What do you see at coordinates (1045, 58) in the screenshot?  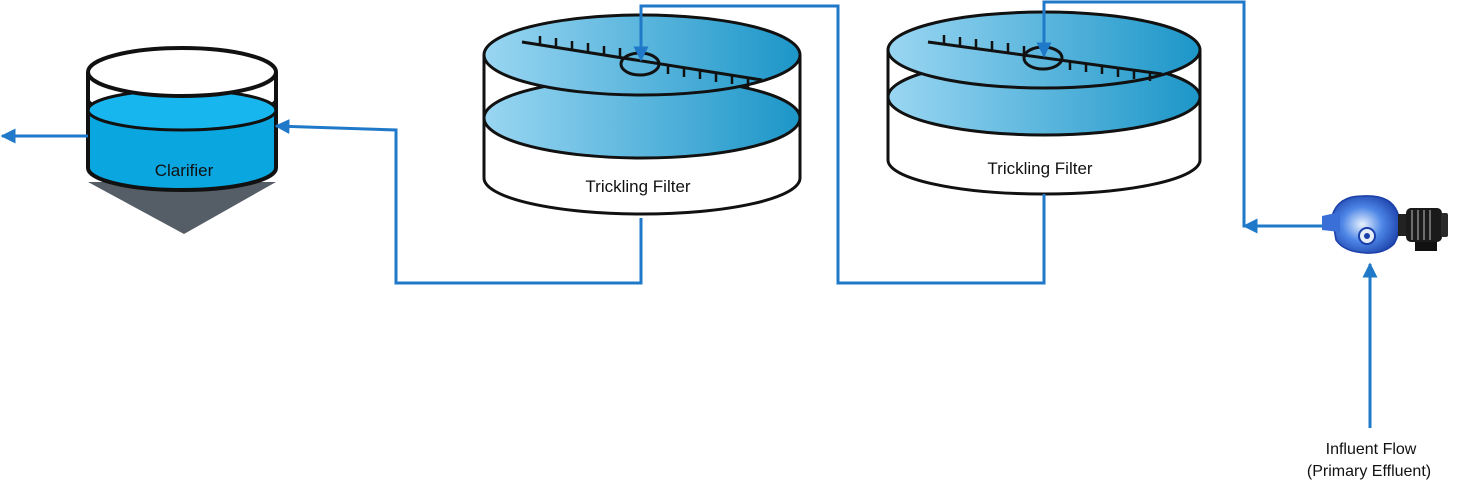 I see `filter-2-distributor-arm` at bounding box center [1045, 58].